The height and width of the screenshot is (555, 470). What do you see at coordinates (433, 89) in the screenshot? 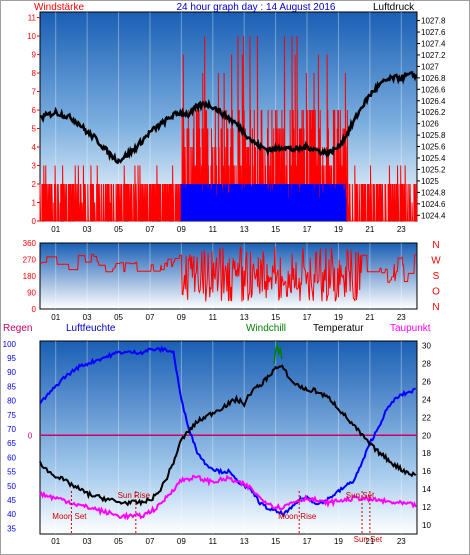
I see `pressure-tick: 1026.6` at bounding box center [433, 89].